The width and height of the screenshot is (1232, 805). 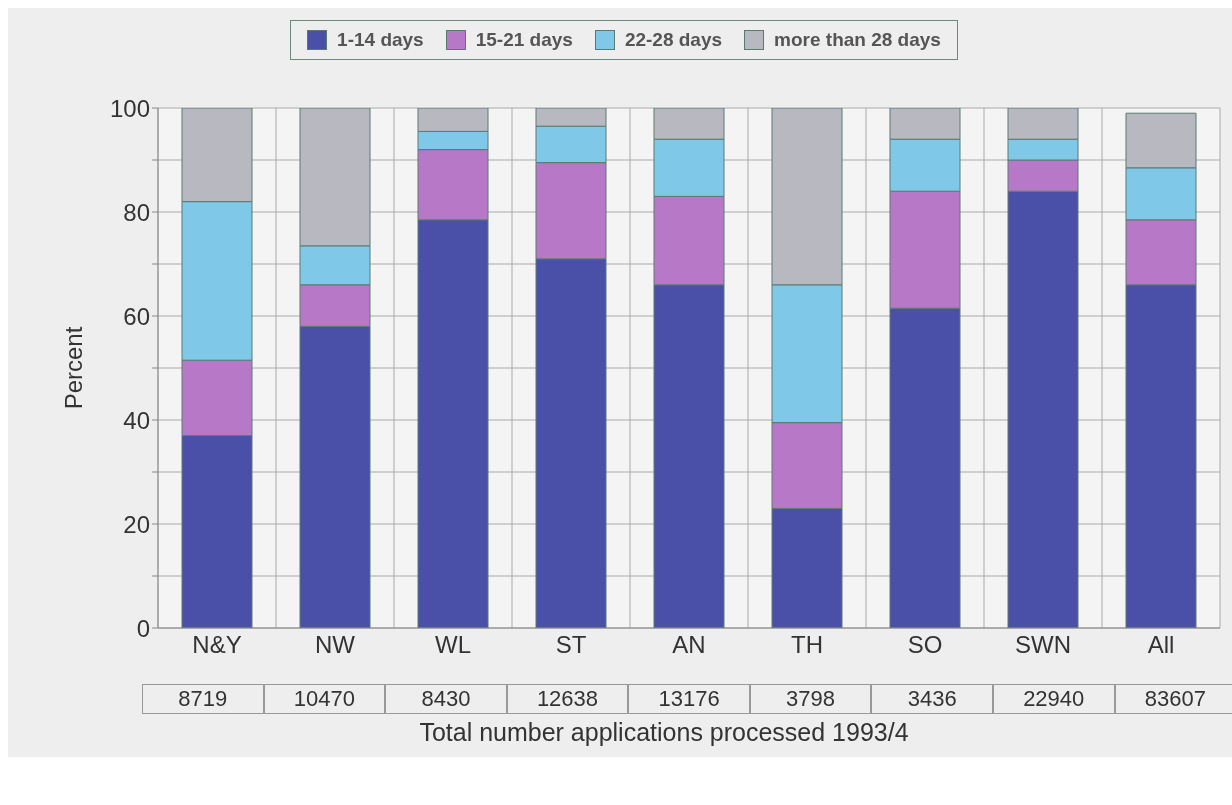 I want to click on y-tick-label: 40, so click(x=136, y=420).